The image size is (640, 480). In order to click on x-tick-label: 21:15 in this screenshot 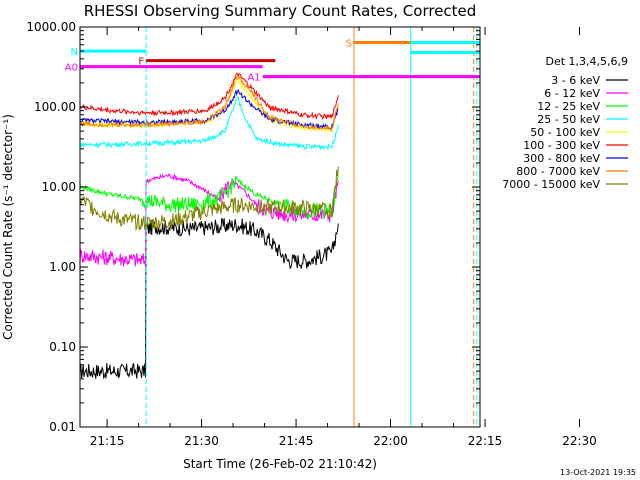, I will do `click(107, 441)`.